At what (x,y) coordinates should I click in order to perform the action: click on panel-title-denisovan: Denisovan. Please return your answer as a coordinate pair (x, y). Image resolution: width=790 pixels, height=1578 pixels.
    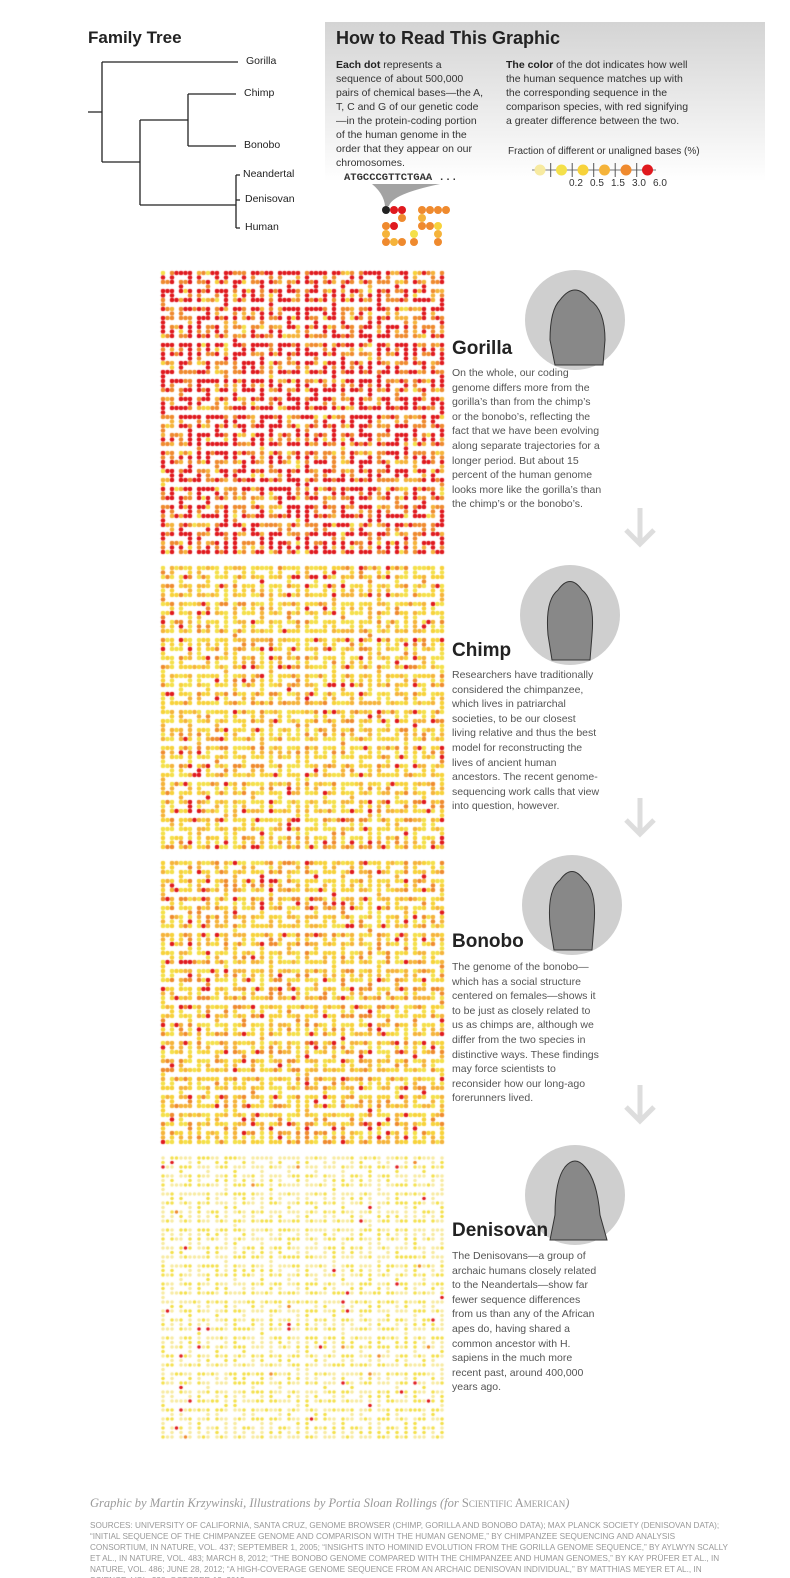
    Looking at the image, I should click on (500, 1230).